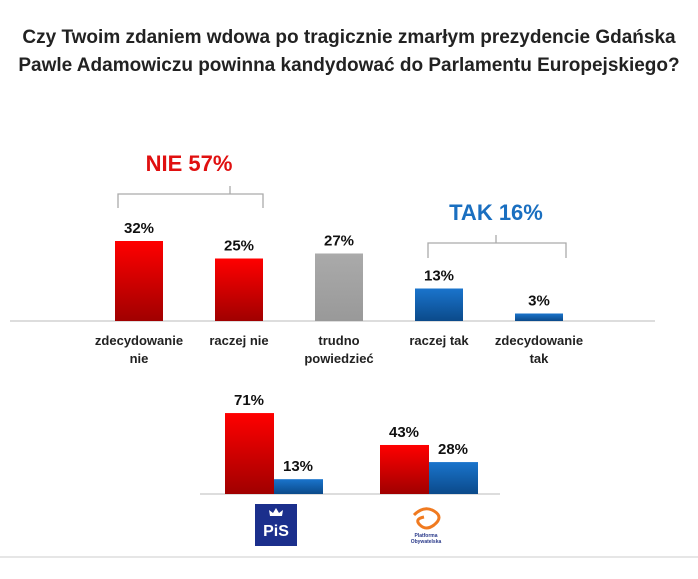 Image resolution: width=698 pixels, height=579 pixels. I want to click on data-label: 27%, so click(339, 241).